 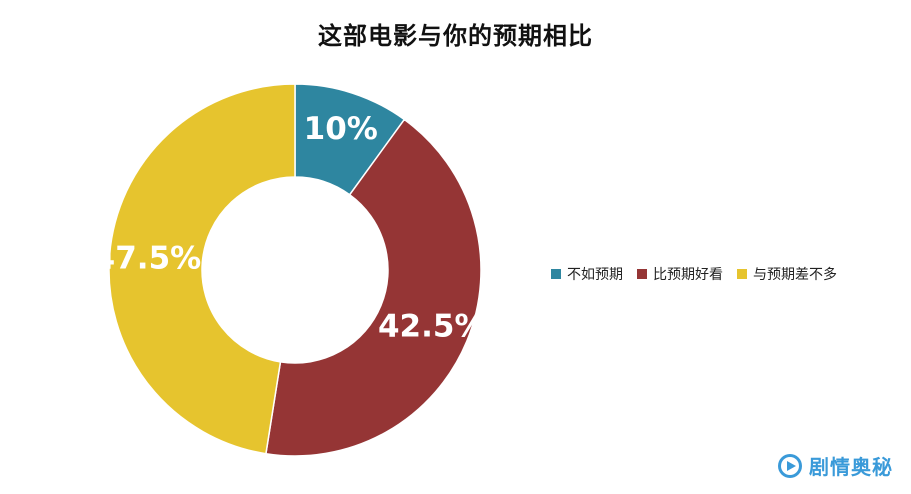 I want to click on data-label-1: 42.5%, so click(x=432, y=327).